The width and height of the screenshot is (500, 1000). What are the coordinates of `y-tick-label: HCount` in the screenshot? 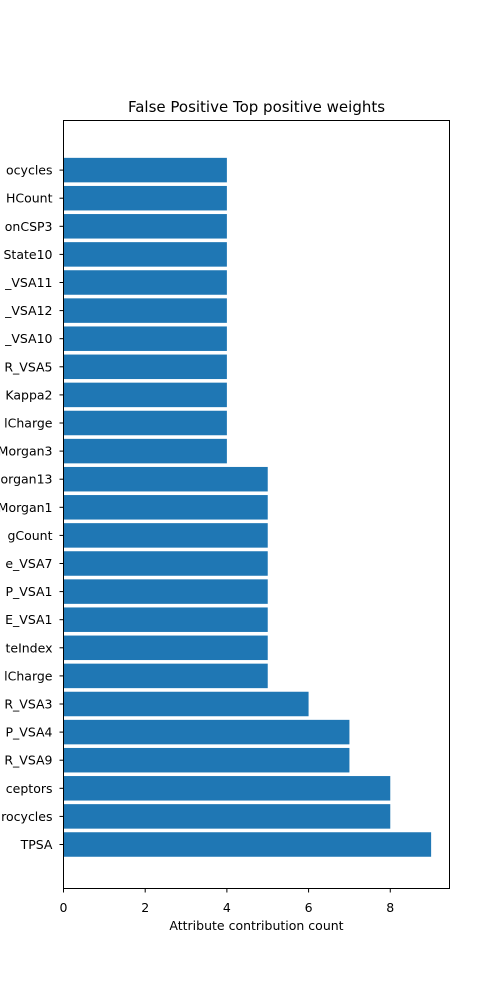 It's located at (29, 198).